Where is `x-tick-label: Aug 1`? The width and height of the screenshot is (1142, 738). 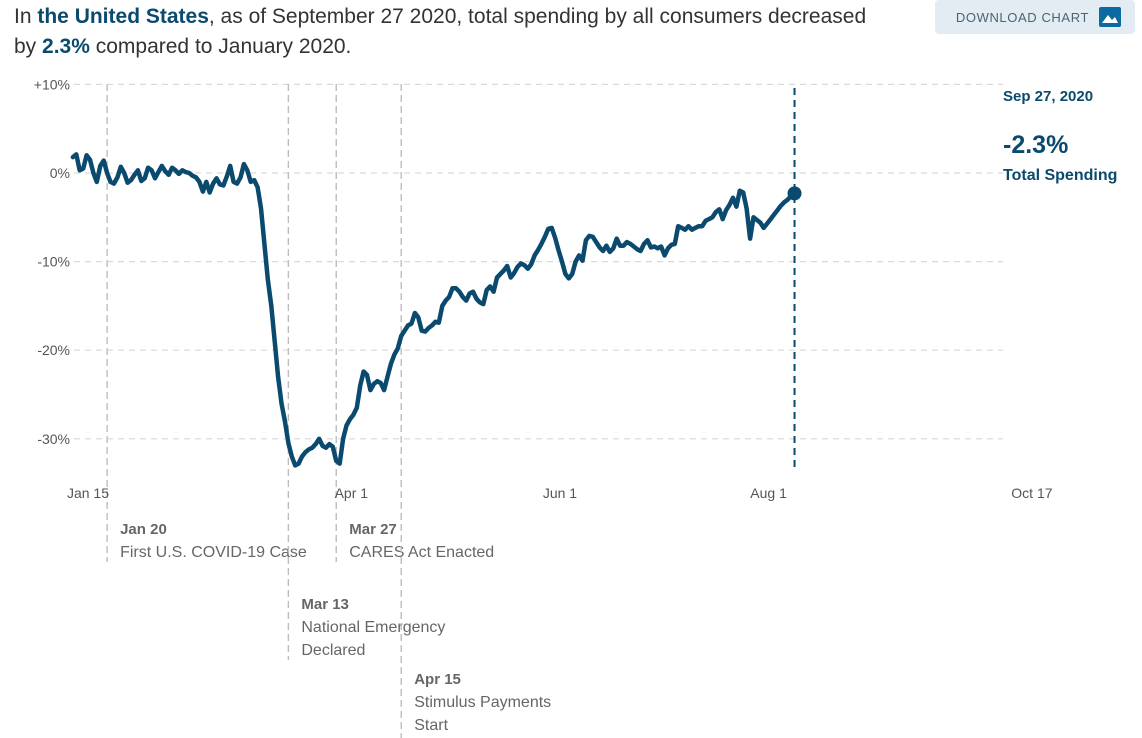
x-tick-label: Aug 1 is located at coordinates (768, 493).